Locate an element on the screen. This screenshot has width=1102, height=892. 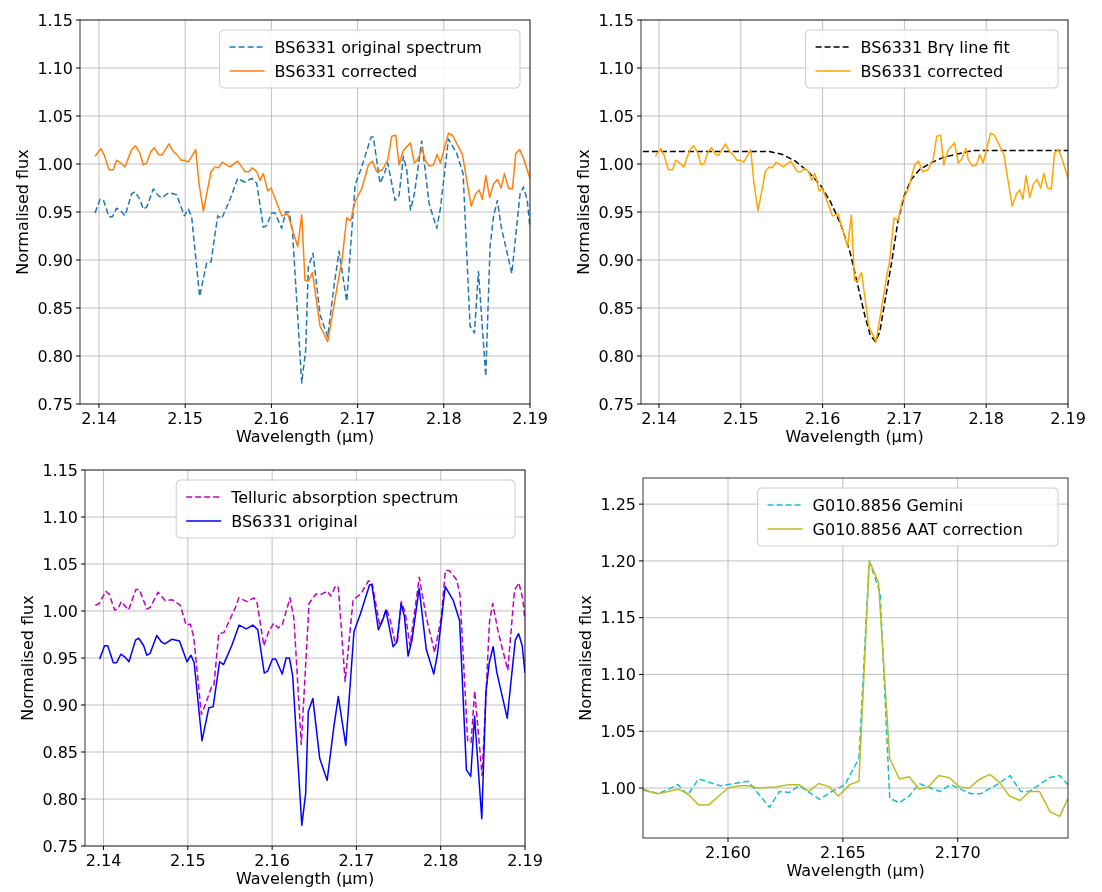
x-tick-label: 2.160 is located at coordinates (728, 852).